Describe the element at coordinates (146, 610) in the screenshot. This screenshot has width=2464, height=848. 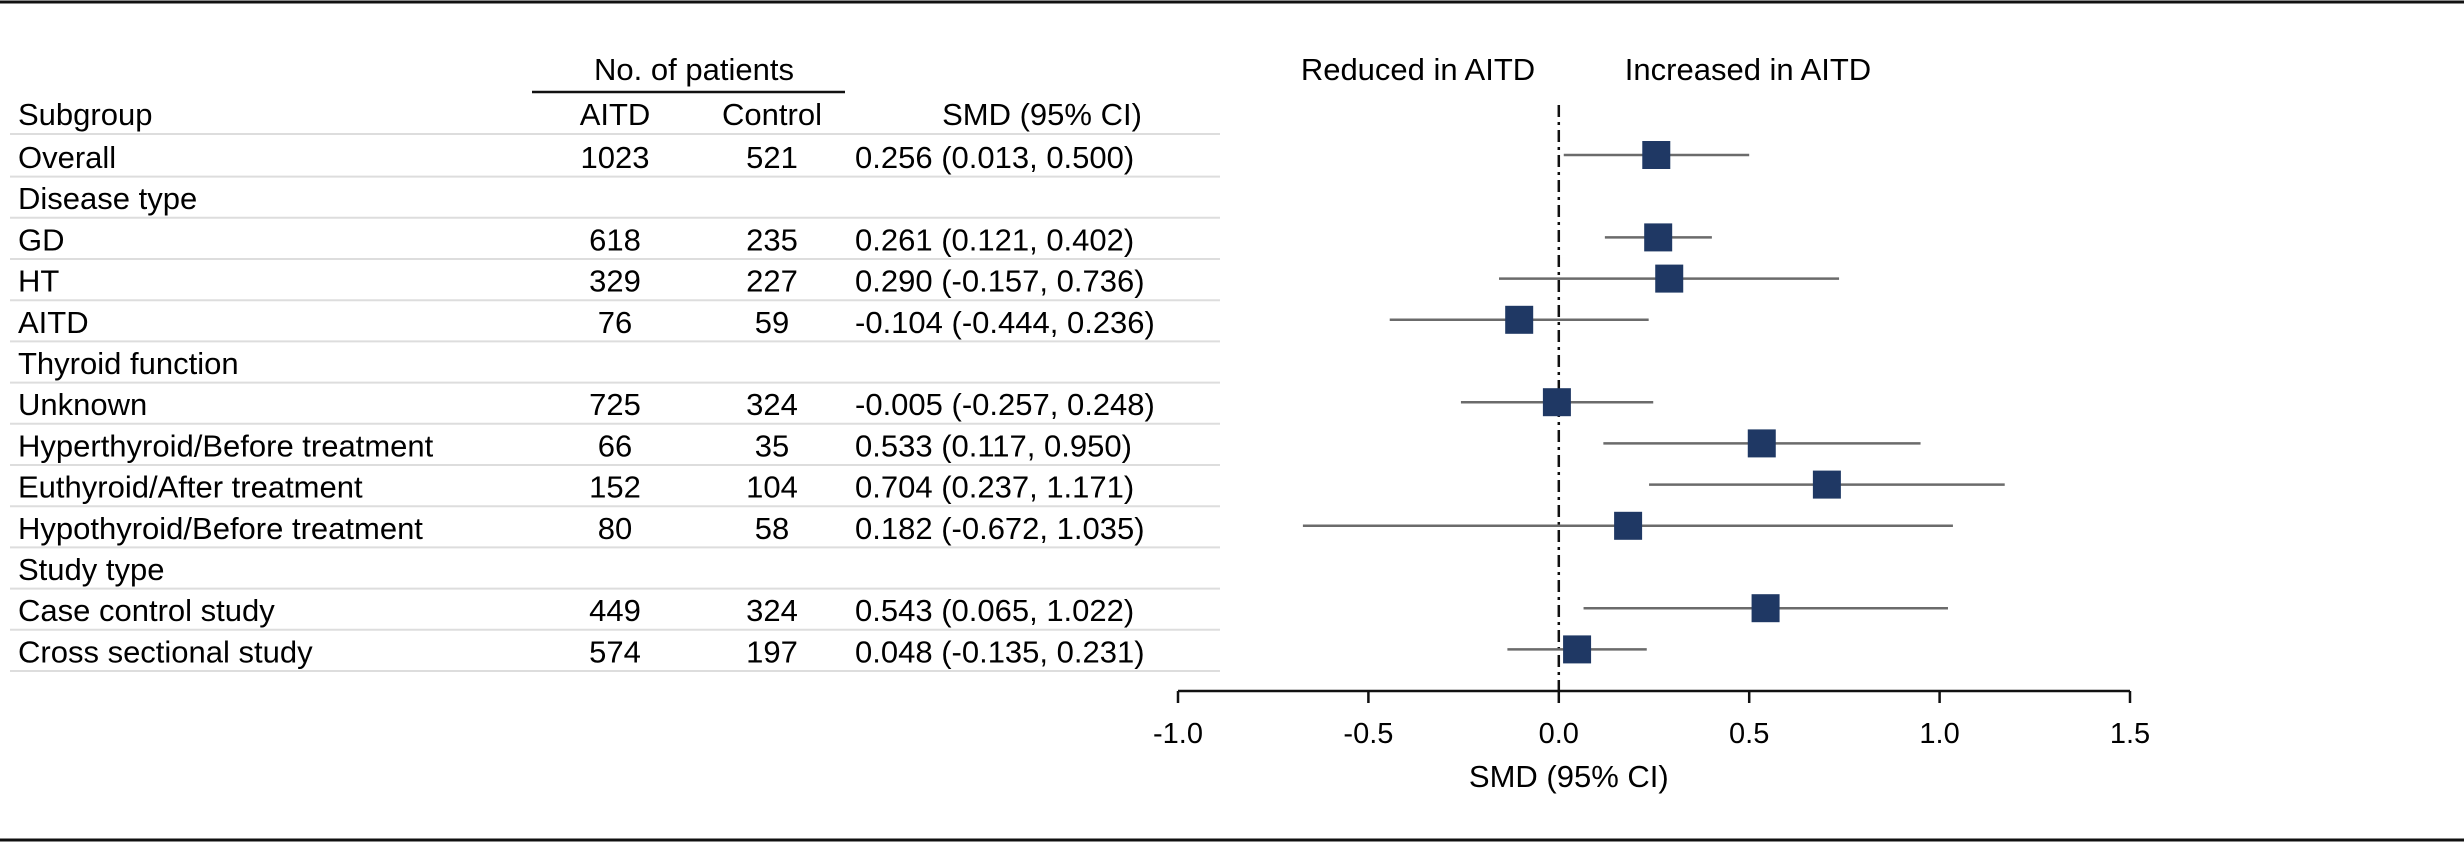
I see `row-label: Case control study` at that location.